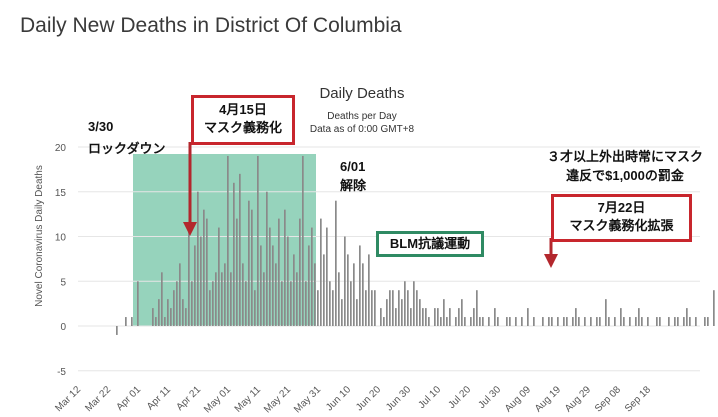  What do you see at coordinates (243, 109) in the screenshot?
I see `mask-mandate-date: 4月15日` at bounding box center [243, 109].